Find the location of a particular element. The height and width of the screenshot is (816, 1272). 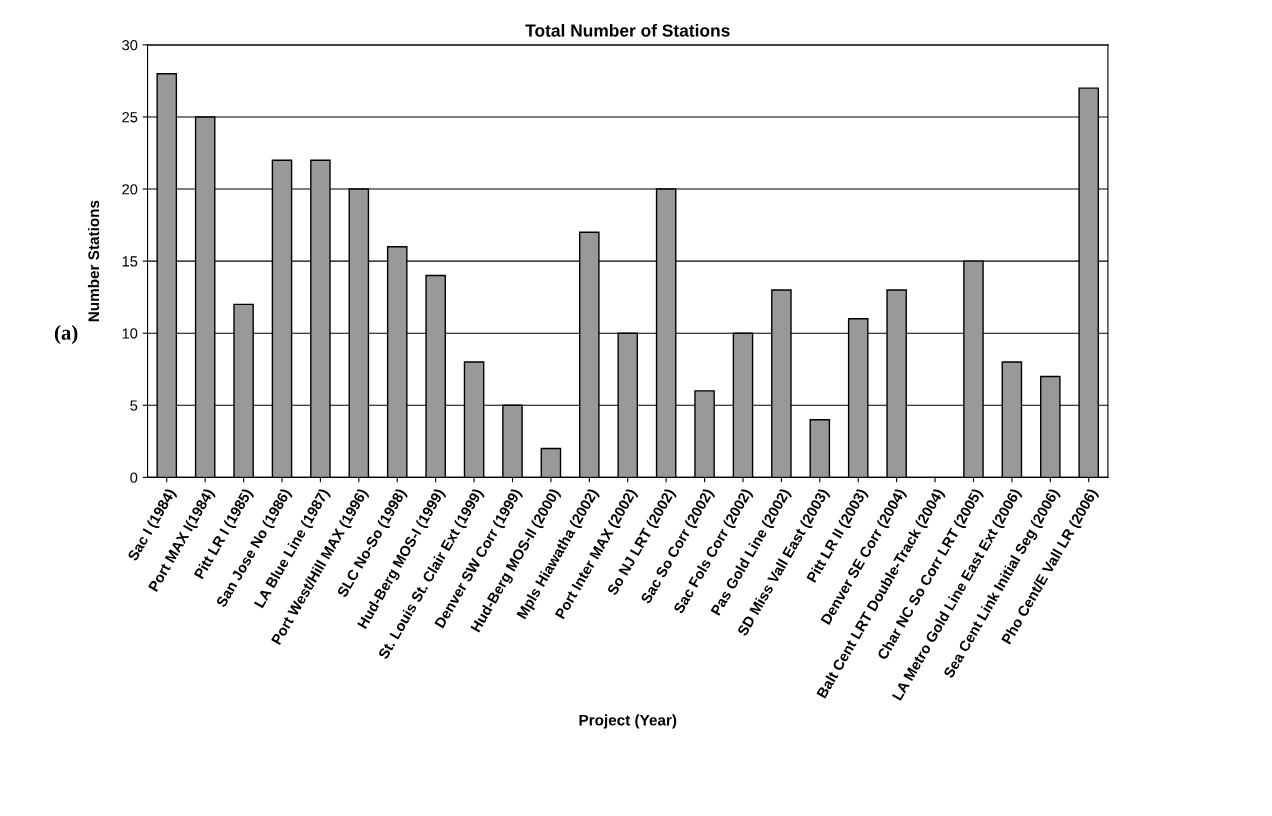

y-tick-label: 30 is located at coordinates (130, 45).